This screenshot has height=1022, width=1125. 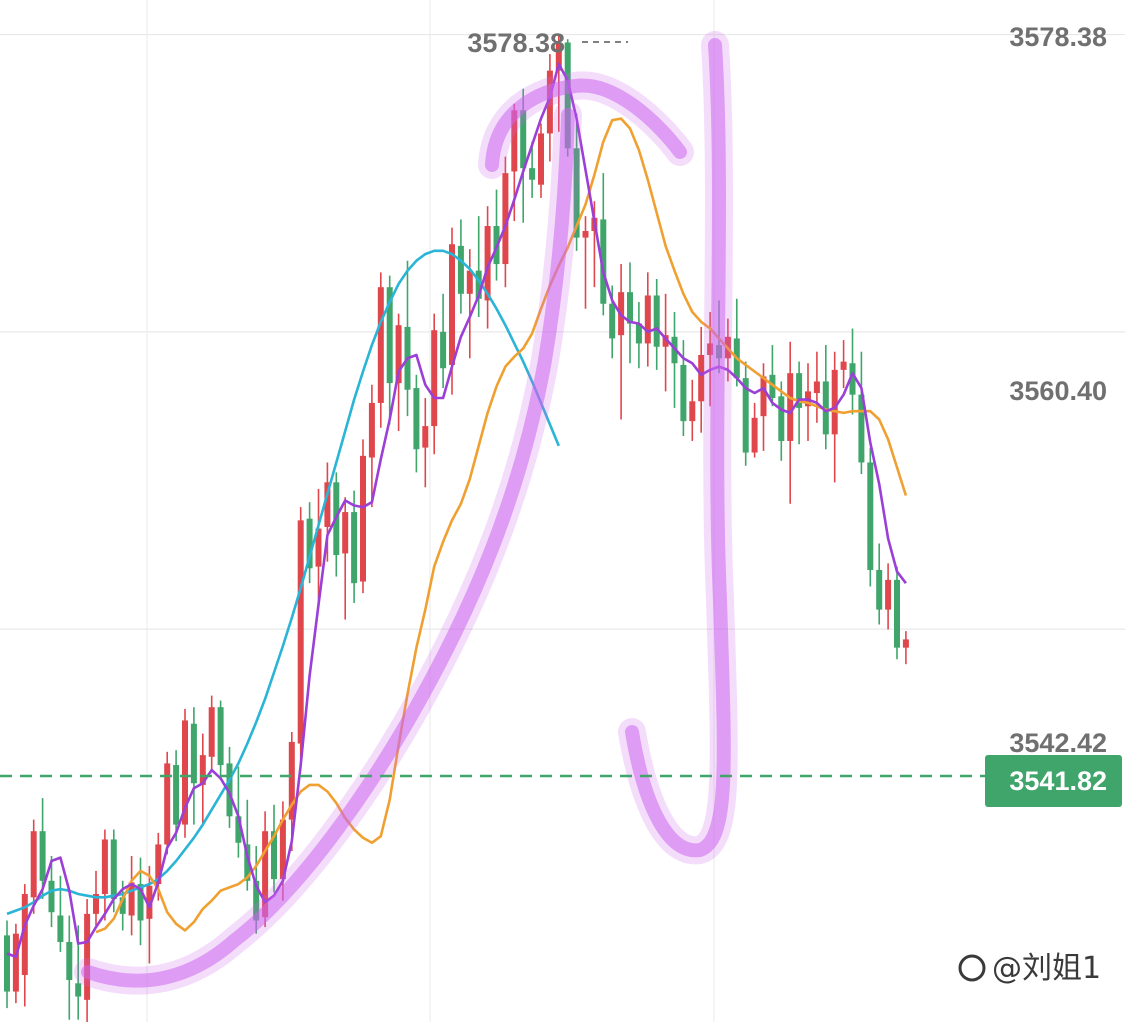 I want to click on watermark: @刘姐1, so click(x=1029, y=968).